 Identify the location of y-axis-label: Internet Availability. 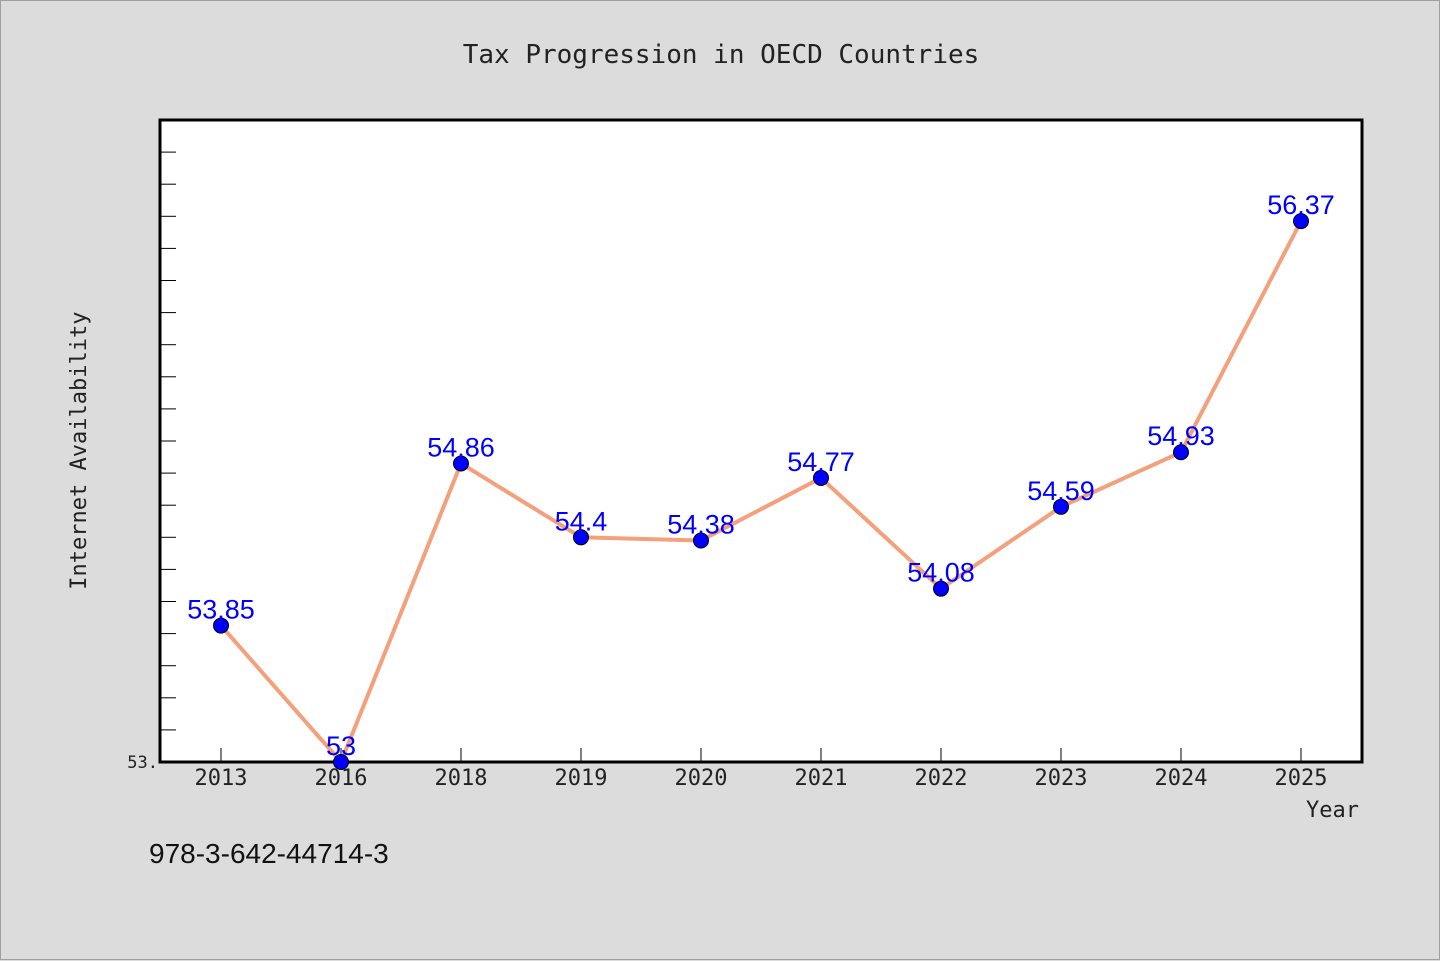
(79, 451).